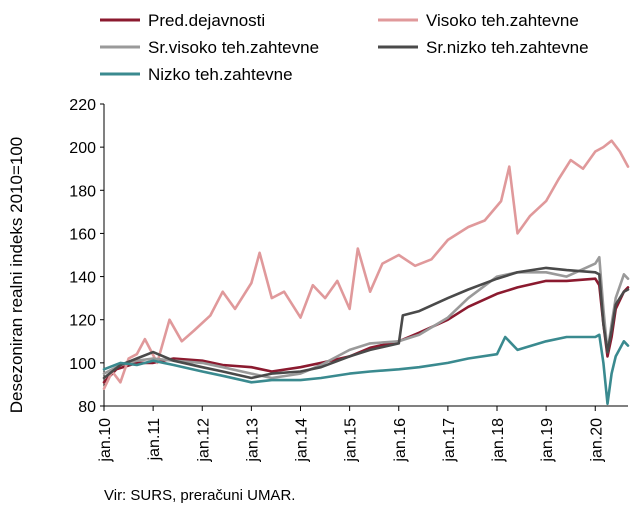 This screenshot has width=637, height=515. What do you see at coordinates (82, 278) in the screenshot?
I see `y-tick-label: 140` at bounding box center [82, 278].